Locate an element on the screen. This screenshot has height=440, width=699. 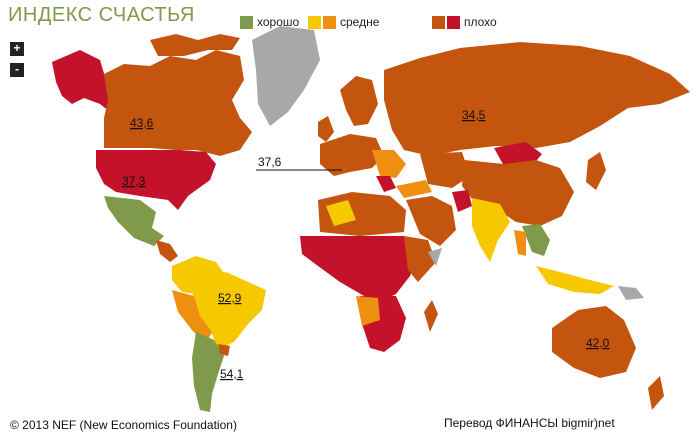
region-papua is located at coordinates (631, 293).